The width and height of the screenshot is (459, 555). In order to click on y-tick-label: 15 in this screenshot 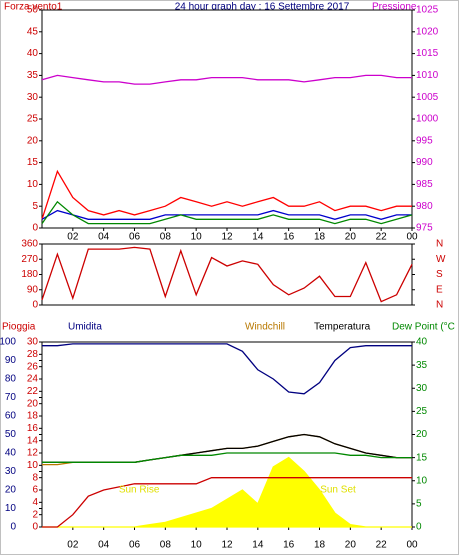, I will do `click(33, 162)`.